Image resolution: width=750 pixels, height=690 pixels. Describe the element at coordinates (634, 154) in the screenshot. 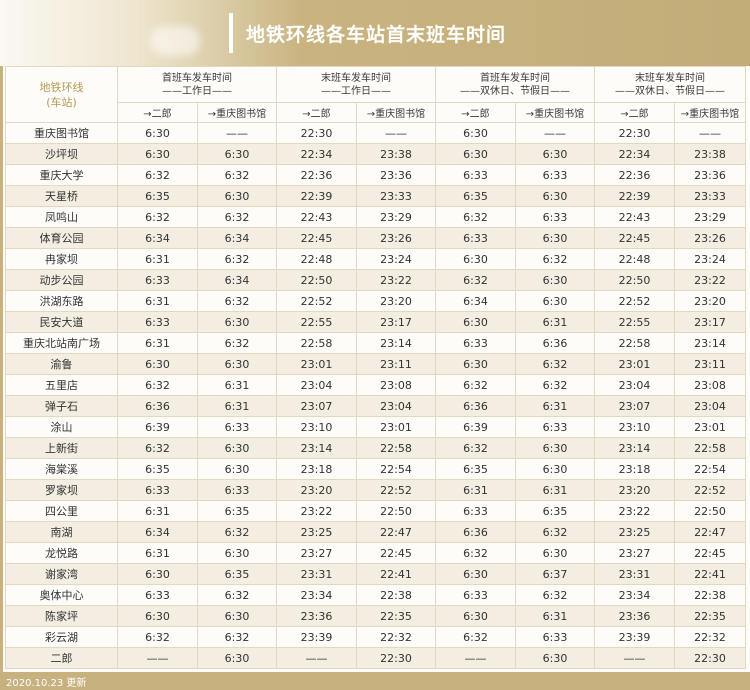

I see `time-cell: 22:34` at that location.